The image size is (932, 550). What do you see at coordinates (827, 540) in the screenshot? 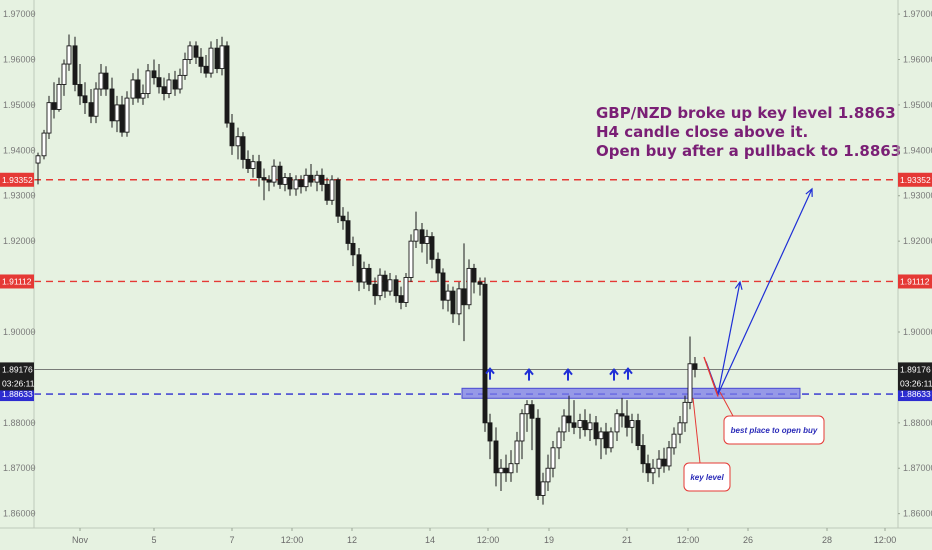
I see `time-tick-label: 28` at bounding box center [827, 540].